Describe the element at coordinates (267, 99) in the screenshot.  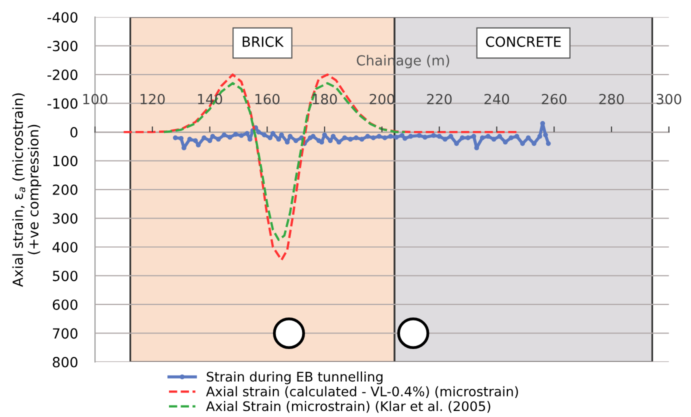
I see `x-tick-label: 160` at that location.